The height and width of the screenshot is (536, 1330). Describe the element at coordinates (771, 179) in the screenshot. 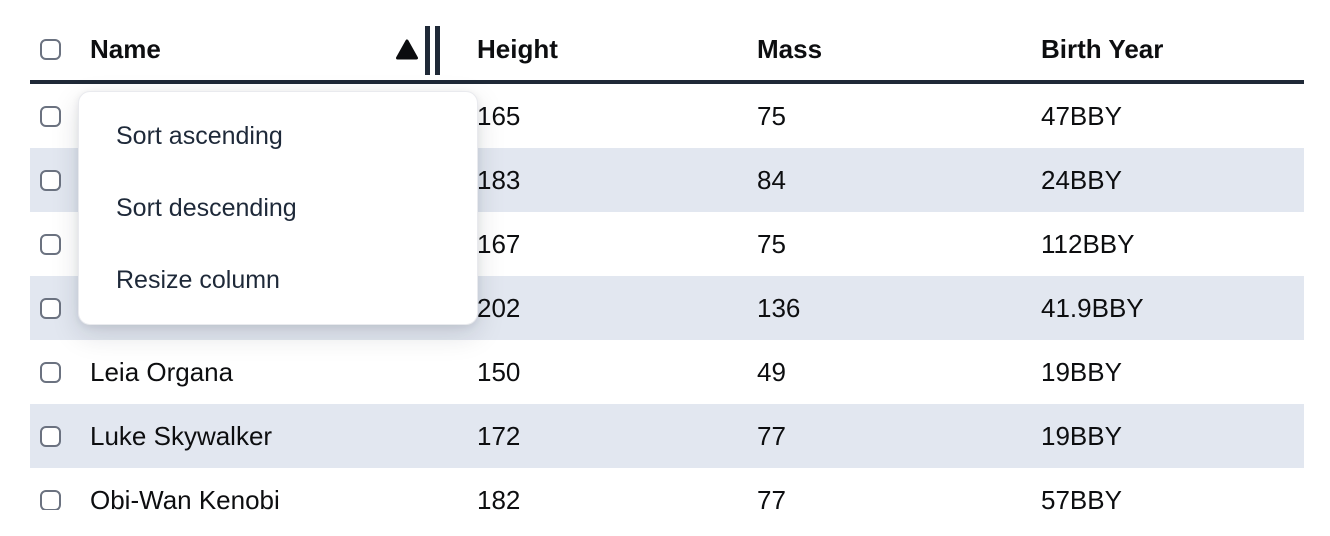

I see `cell-mass: 84` at that location.